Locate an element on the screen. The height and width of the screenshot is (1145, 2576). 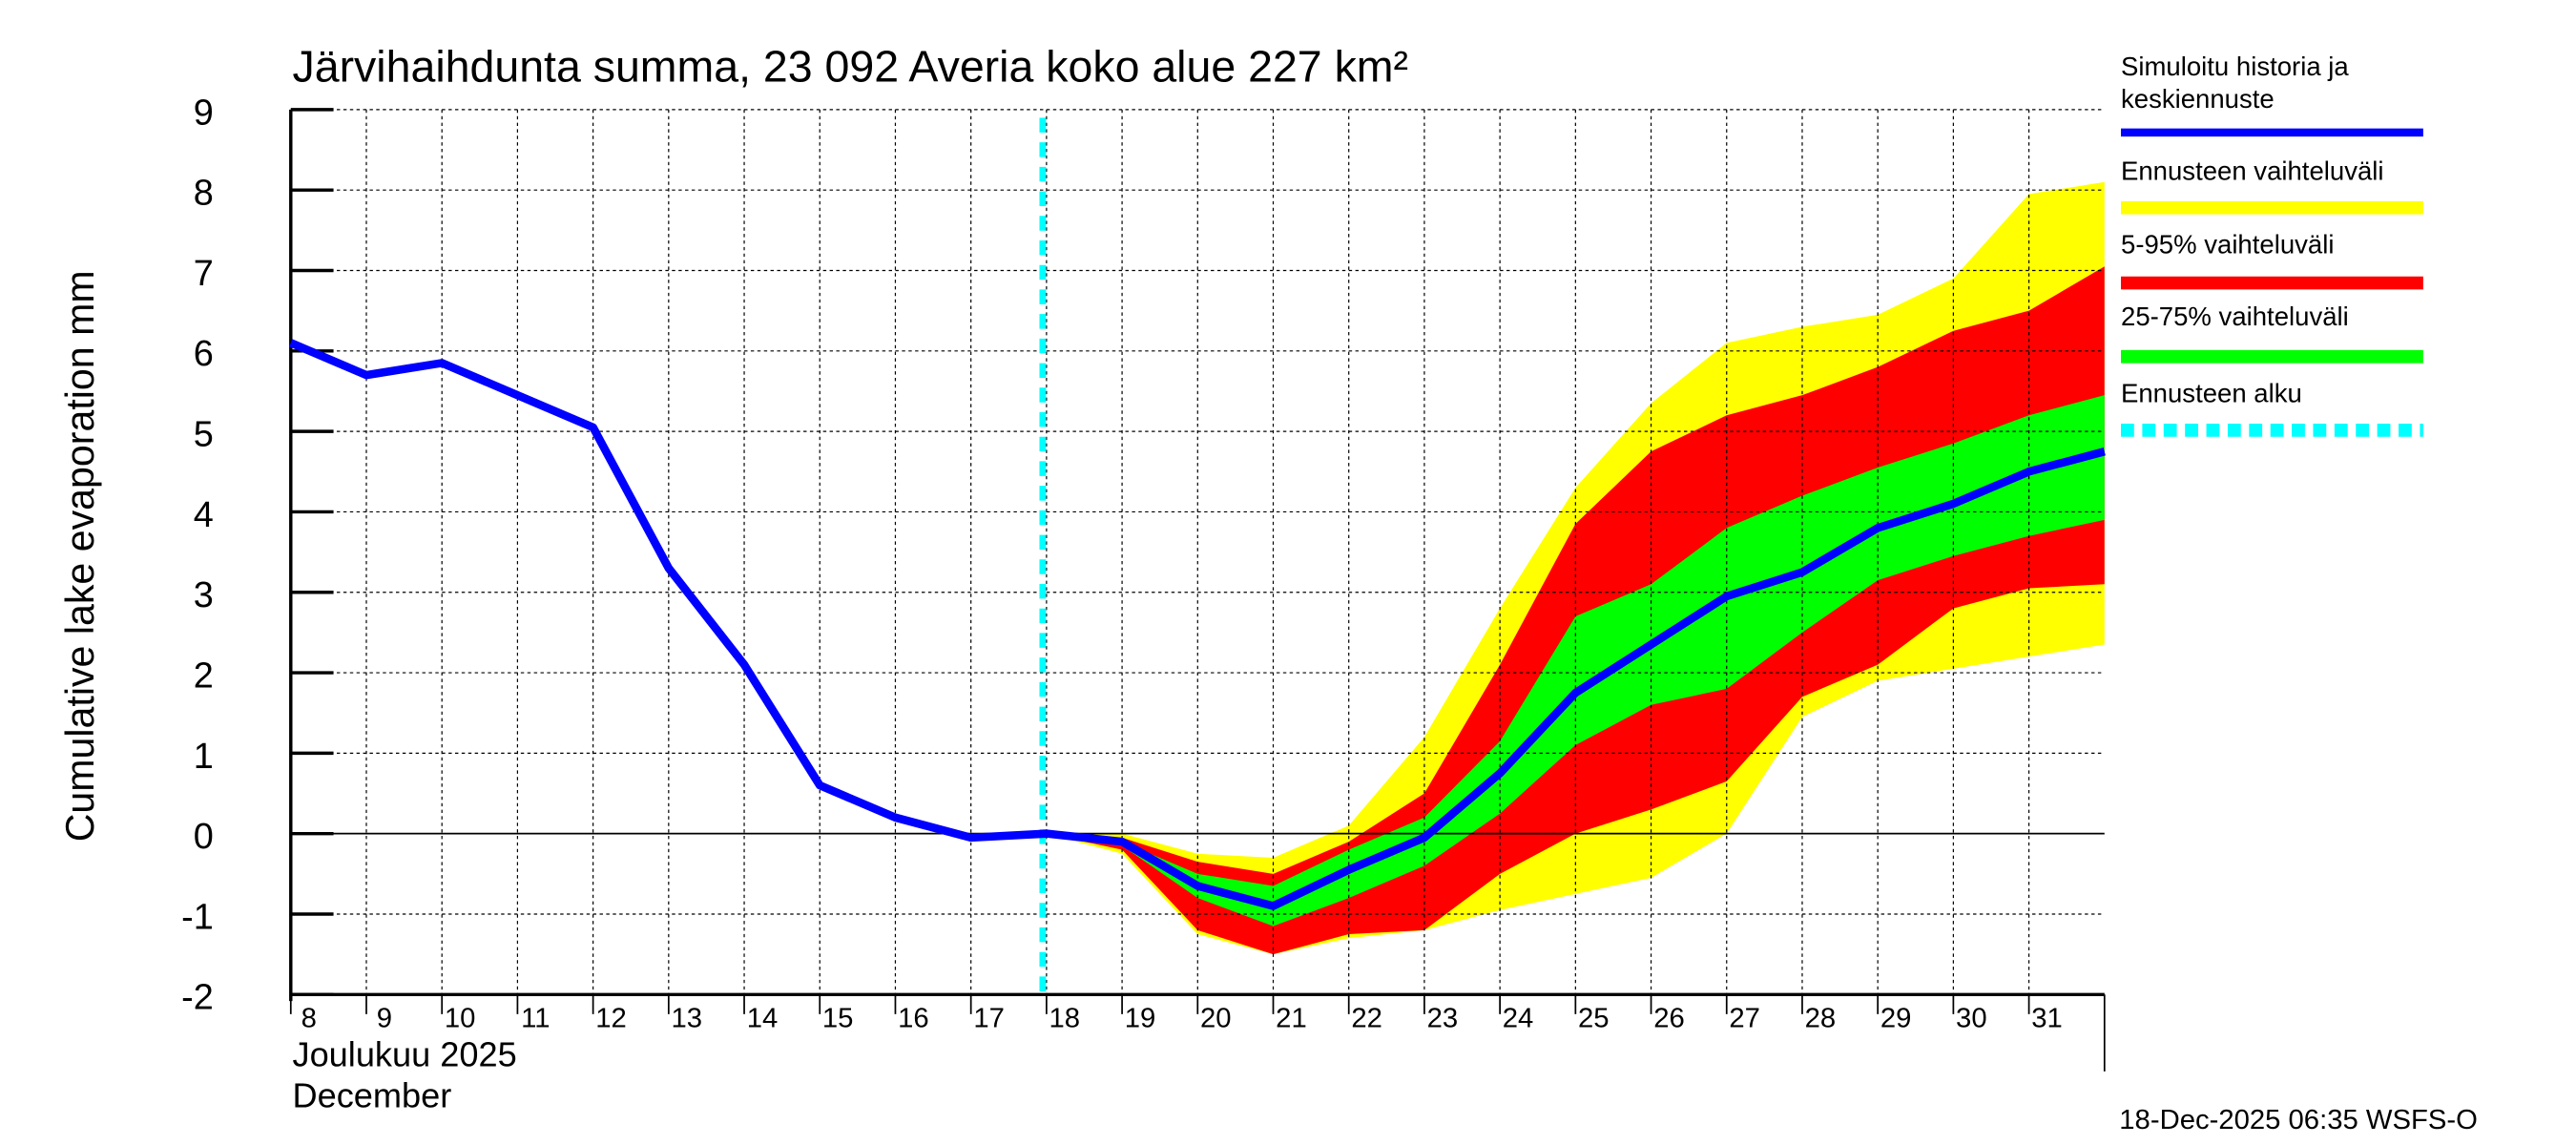
x-axis-label-fi: Joulukuu 2025 is located at coordinates (405, 1055).